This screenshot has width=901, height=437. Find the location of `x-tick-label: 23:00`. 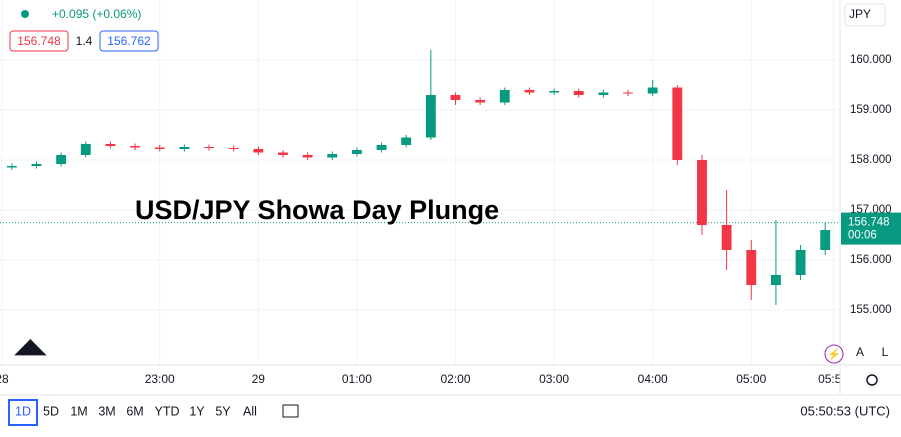

x-tick-label: 23:00 is located at coordinates (160, 379).